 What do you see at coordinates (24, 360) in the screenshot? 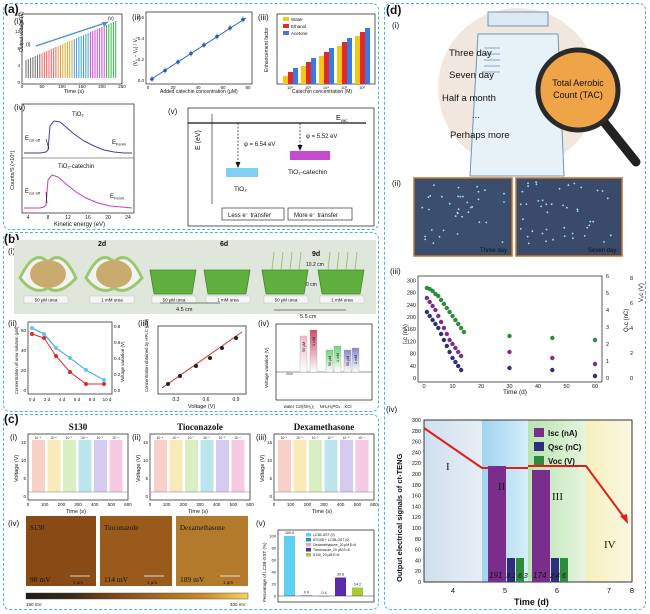
I see `b-ii-yticks-left: 0 20 40 60` at bounding box center [24, 360].